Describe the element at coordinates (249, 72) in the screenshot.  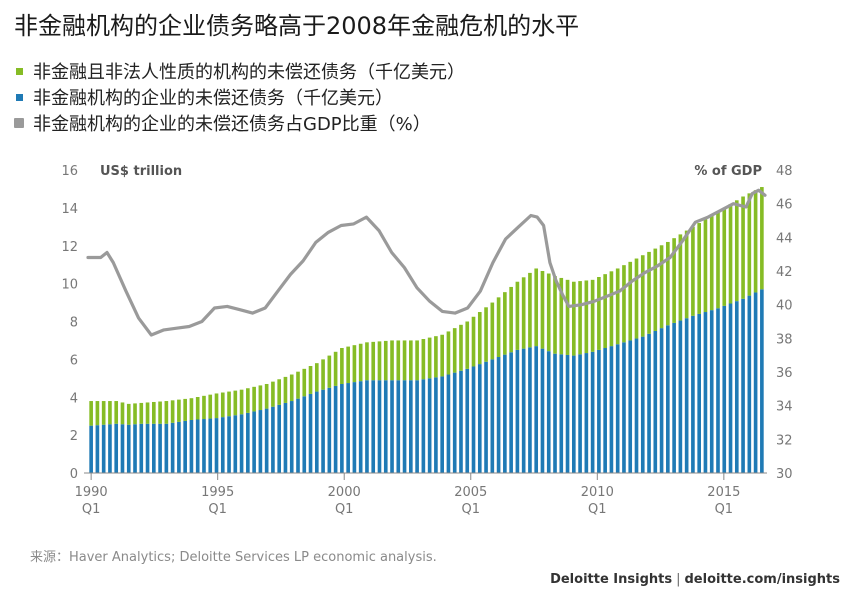
I see `legend-label: 非金融且非法人性质的机构的未偿还债务（千亿美元）` at that location.